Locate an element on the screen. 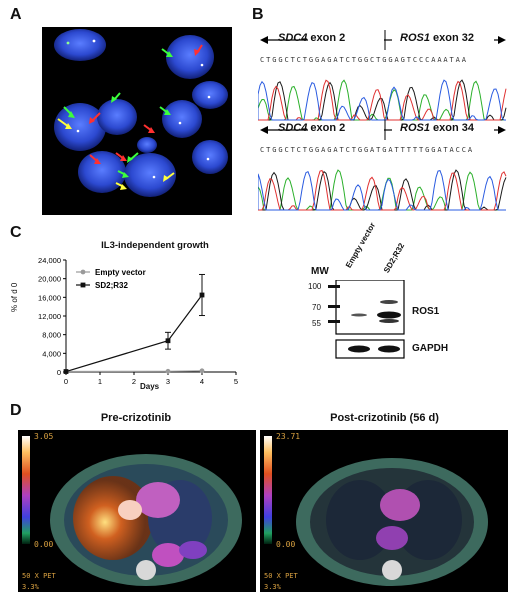  seq-title-left-1: SDC4 exon 2 is located at coordinates (312, 38).